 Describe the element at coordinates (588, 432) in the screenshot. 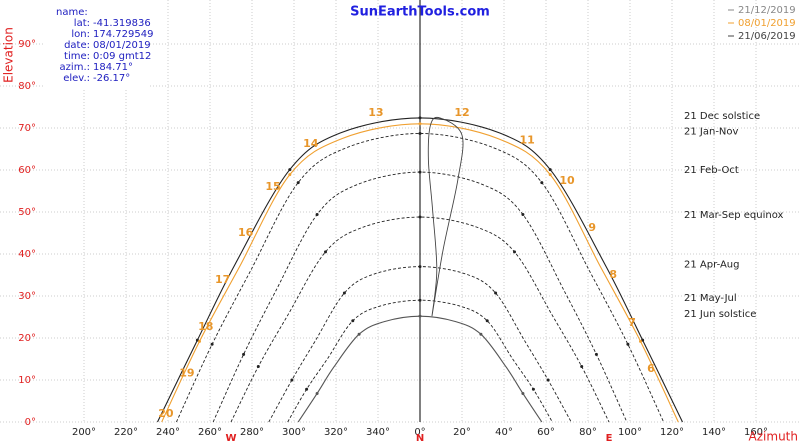

I see `x-tick-label: 80°` at that location.